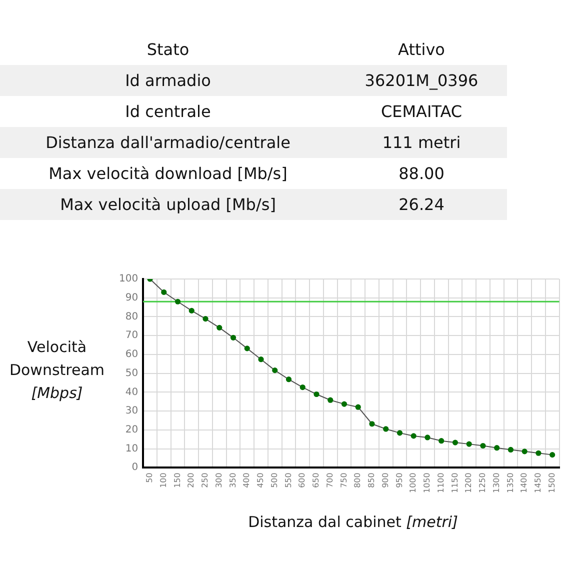 The width and height of the screenshot is (567, 567). What do you see at coordinates (128, 279) in the screenshot?
I see `y-tick-label: 100` at bounding box center [128, 279].